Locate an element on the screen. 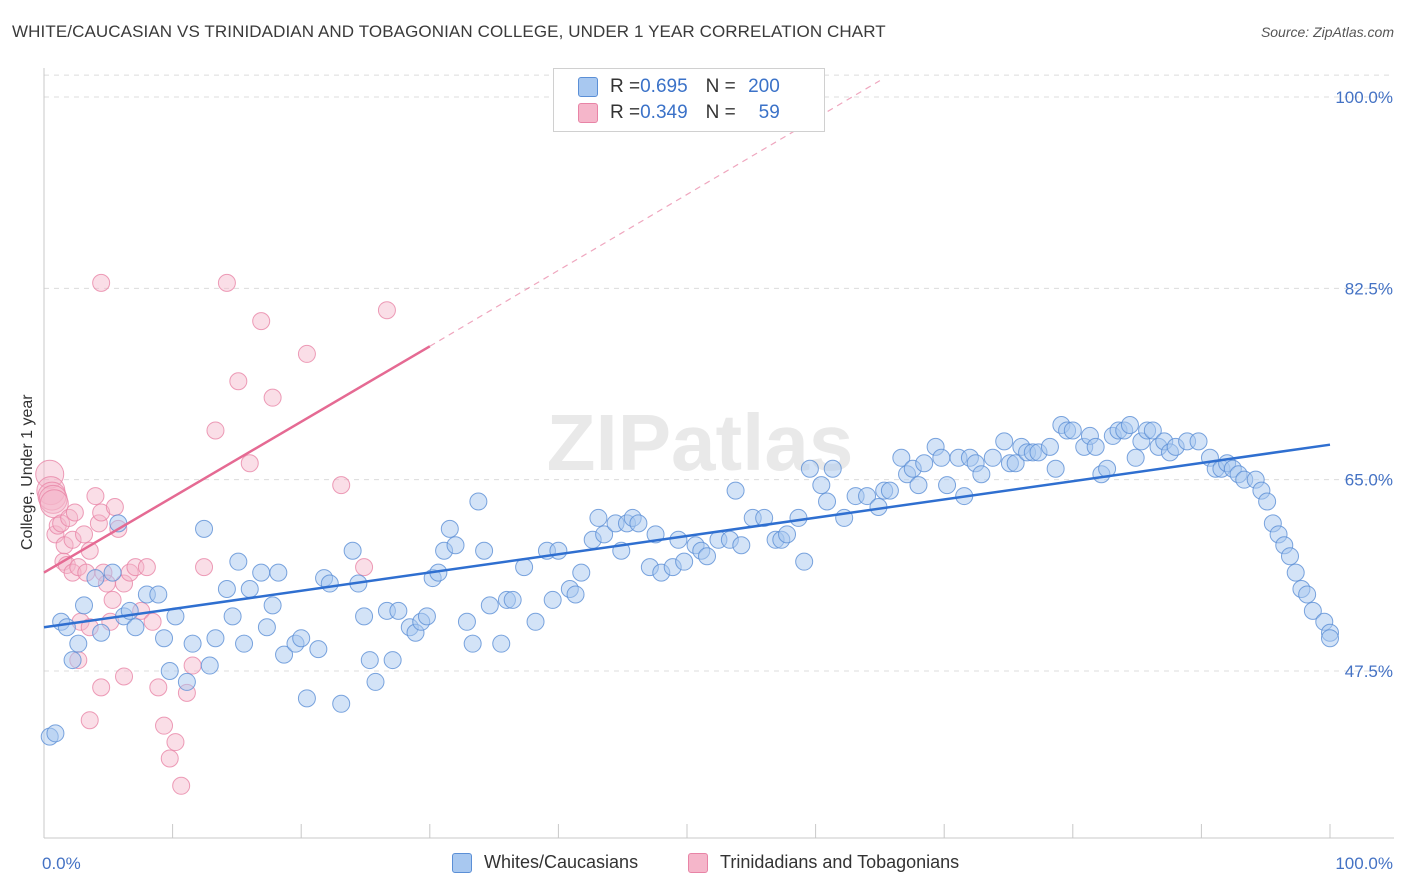 The width and height of the screenshot is (1406, 892). legend-swatch-pink is located at coordinates (588, 113).